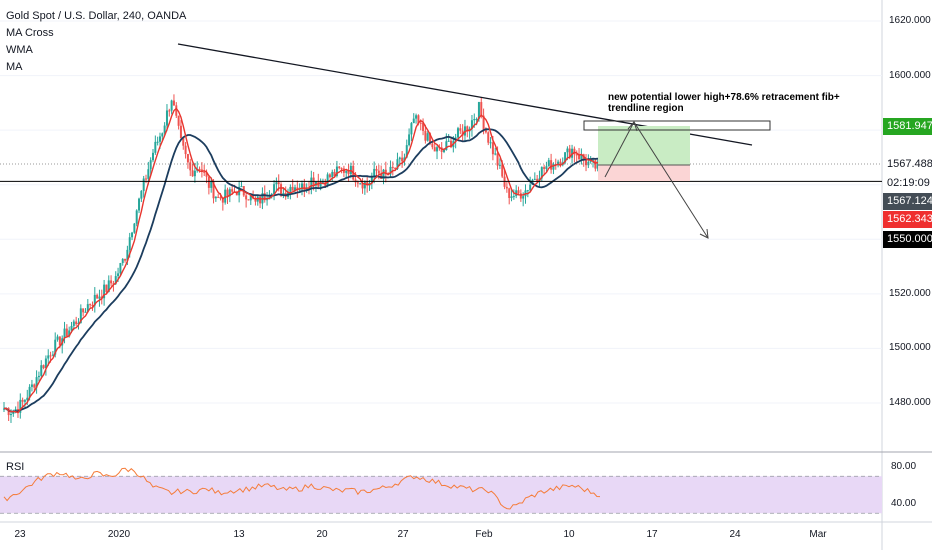  I want to click on rsi-line, so click(302, 488).